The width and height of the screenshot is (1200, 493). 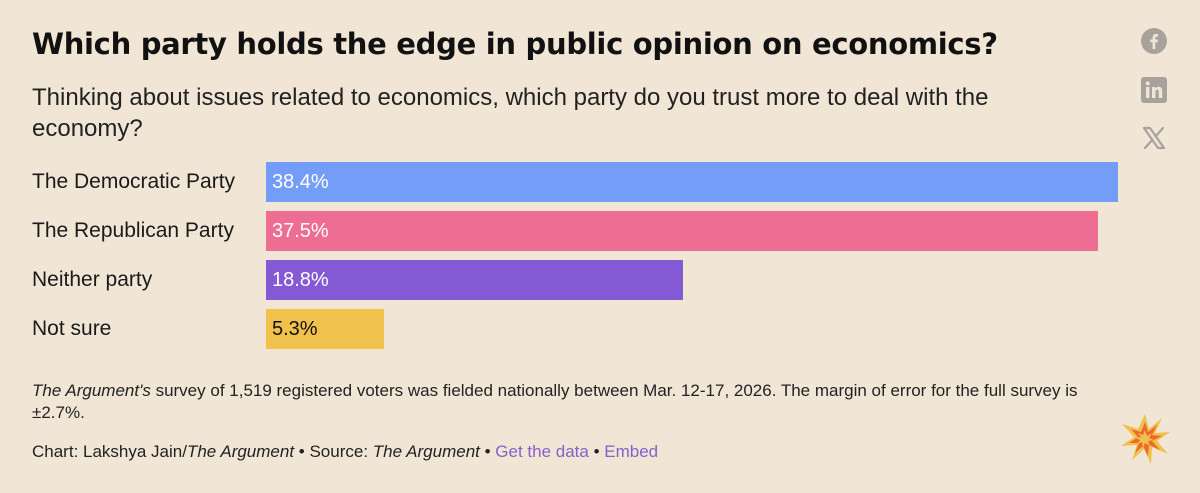 I want to click on get-data-link: Get the data, so click(x=542, y=451).